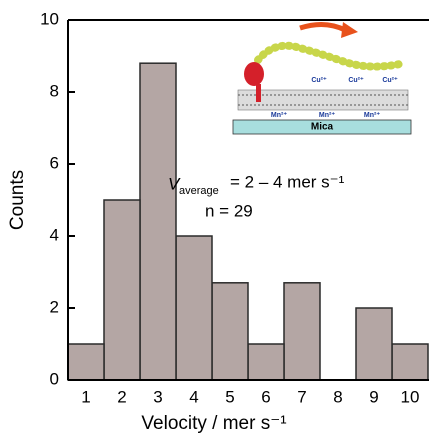 The image size is (429, 438). I want to click on mica-label: Mica, so click(322, 127).